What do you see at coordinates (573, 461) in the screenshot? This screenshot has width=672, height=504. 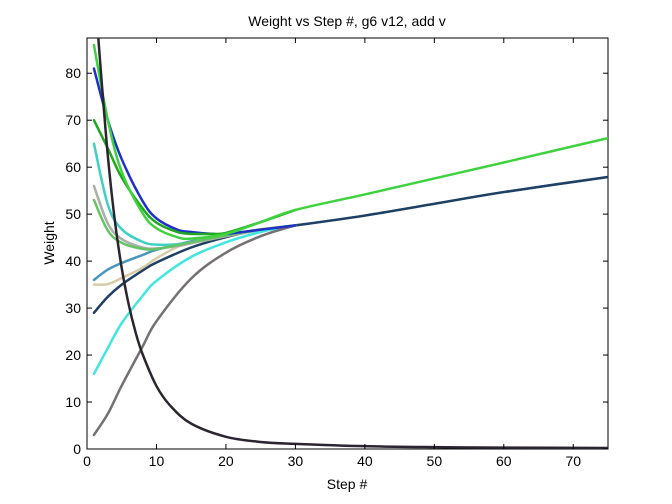 I see `x-tick-label: 70` at bounding box center [573, 461].